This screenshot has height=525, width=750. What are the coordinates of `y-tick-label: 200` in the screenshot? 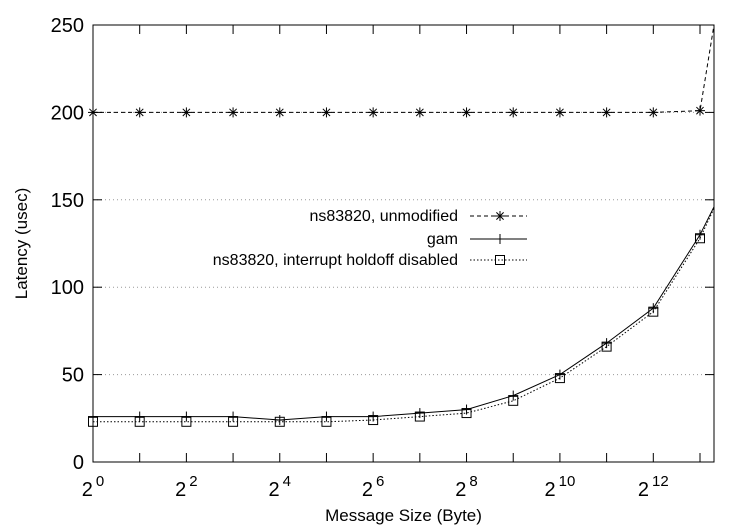 It's located at (67, 113).